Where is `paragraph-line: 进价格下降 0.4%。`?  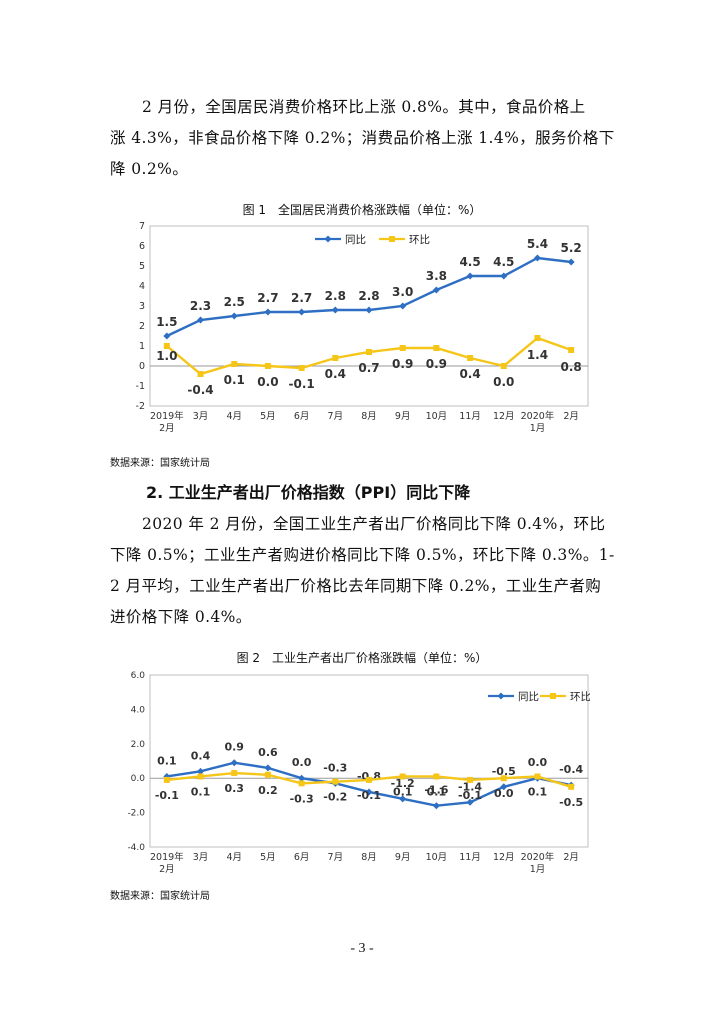
paragraph-line: 进价格下降 0.4%。 is located at coordinates (181, 617).